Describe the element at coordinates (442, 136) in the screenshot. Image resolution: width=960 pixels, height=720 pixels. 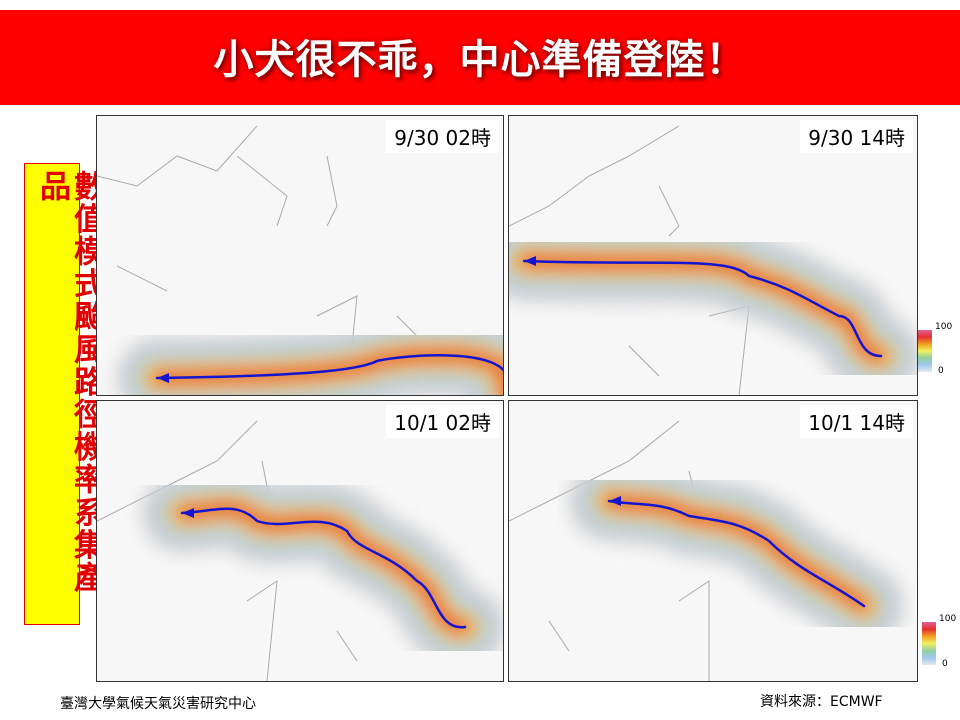
I see `panel-time: 9/30 02時` at that location.